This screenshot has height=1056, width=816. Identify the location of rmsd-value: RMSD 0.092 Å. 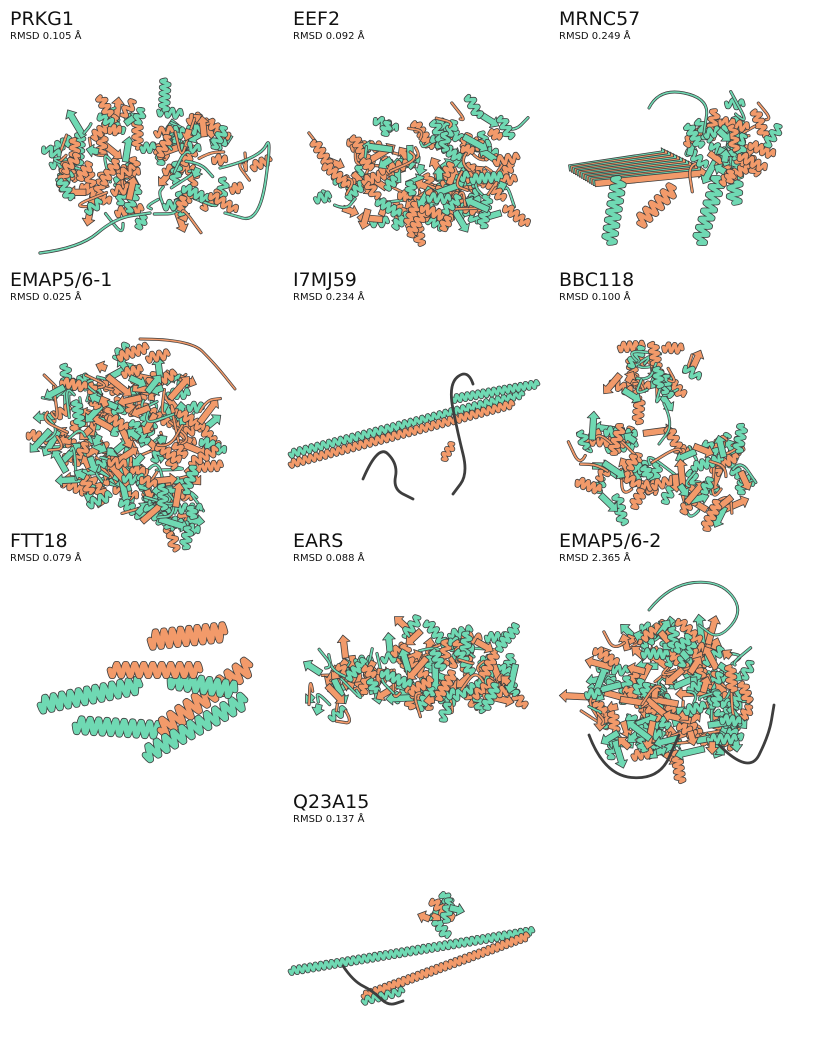
(329, 36).